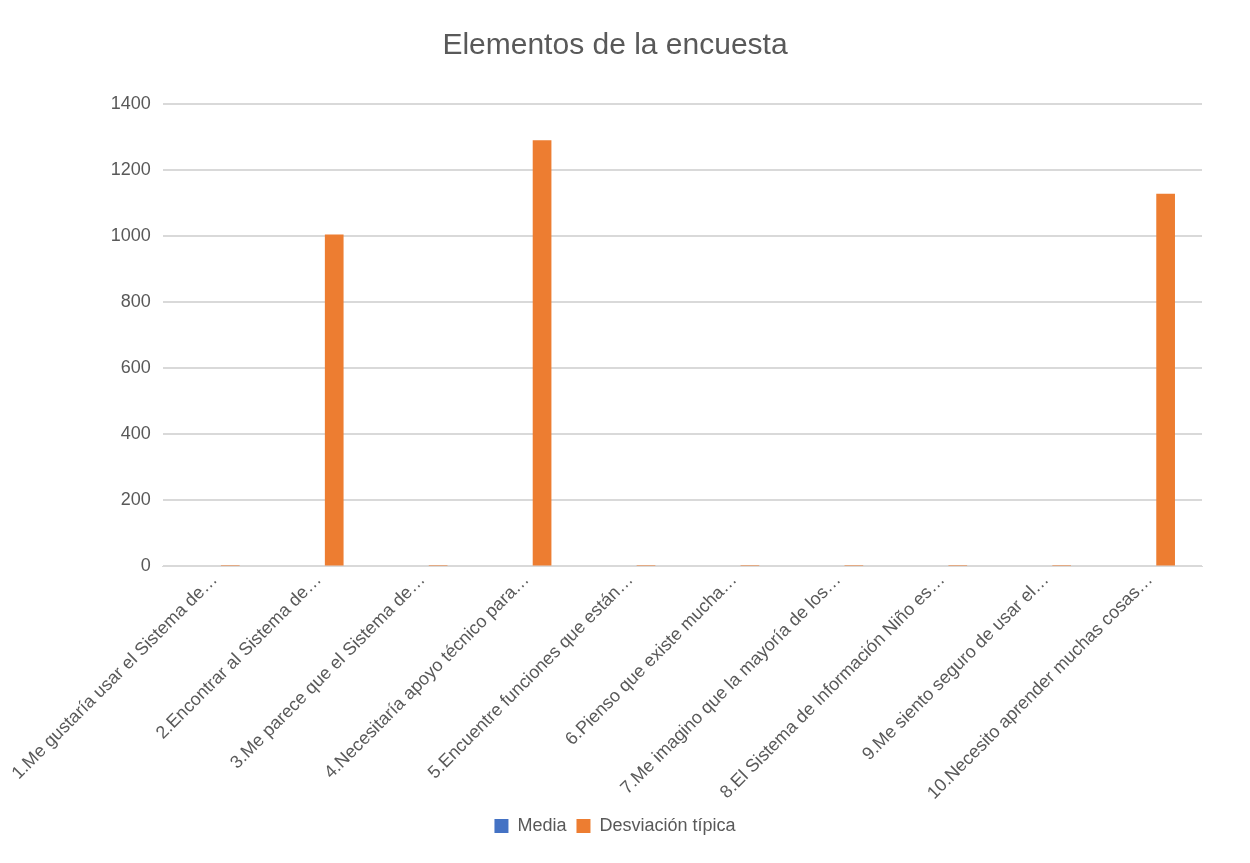 The image size is (1250, 863). What do you see at coordinates (135, 433) in the screenshot?
I see `y-tick-label: 400` at bounding box center [135, 433].